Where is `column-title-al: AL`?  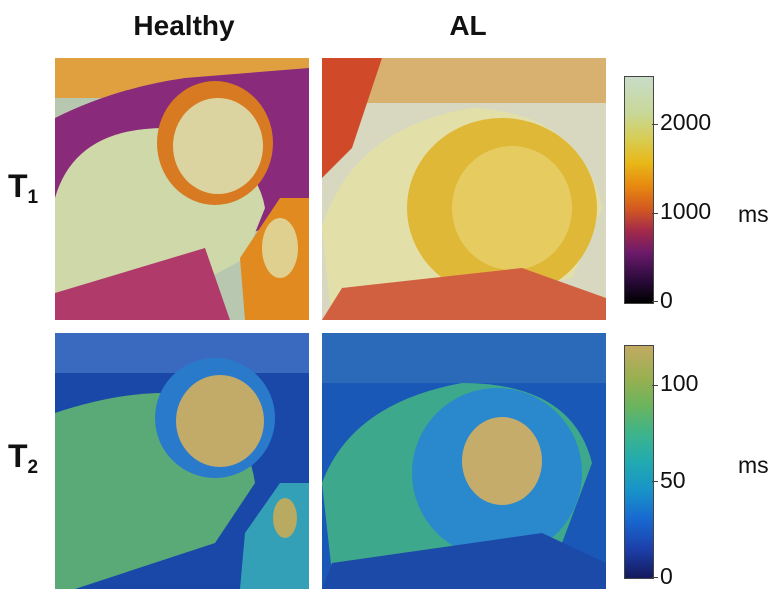 column-title-al: AL is located at coordinates (468, 25).